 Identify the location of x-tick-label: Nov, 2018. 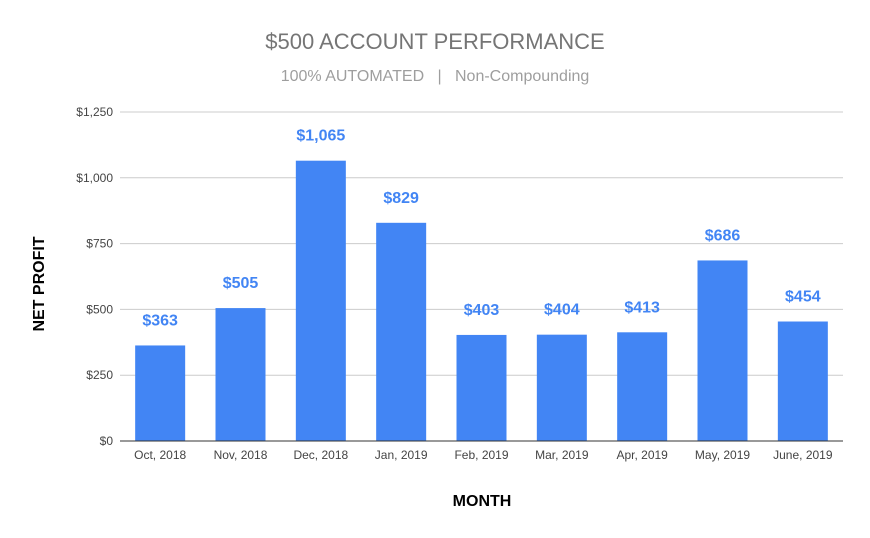
(241, 455).